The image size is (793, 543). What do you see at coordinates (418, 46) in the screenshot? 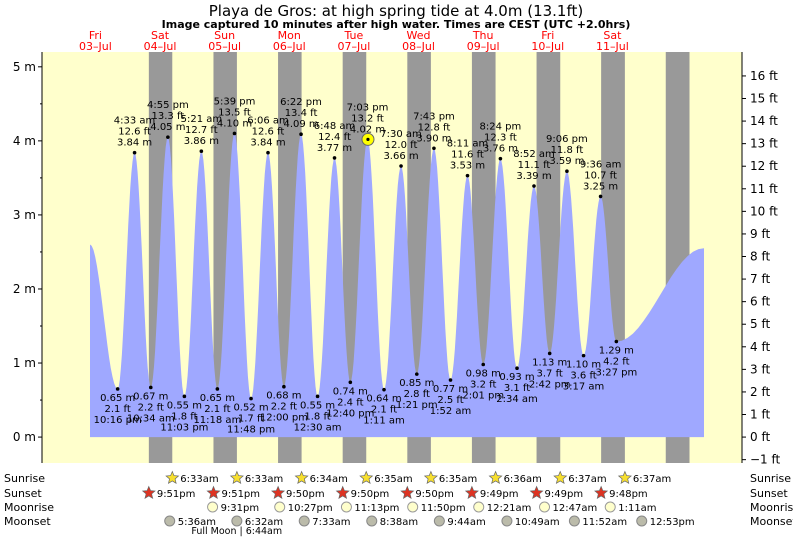
I see `date-label: 08–Jul` at bounding box center [418, 46].